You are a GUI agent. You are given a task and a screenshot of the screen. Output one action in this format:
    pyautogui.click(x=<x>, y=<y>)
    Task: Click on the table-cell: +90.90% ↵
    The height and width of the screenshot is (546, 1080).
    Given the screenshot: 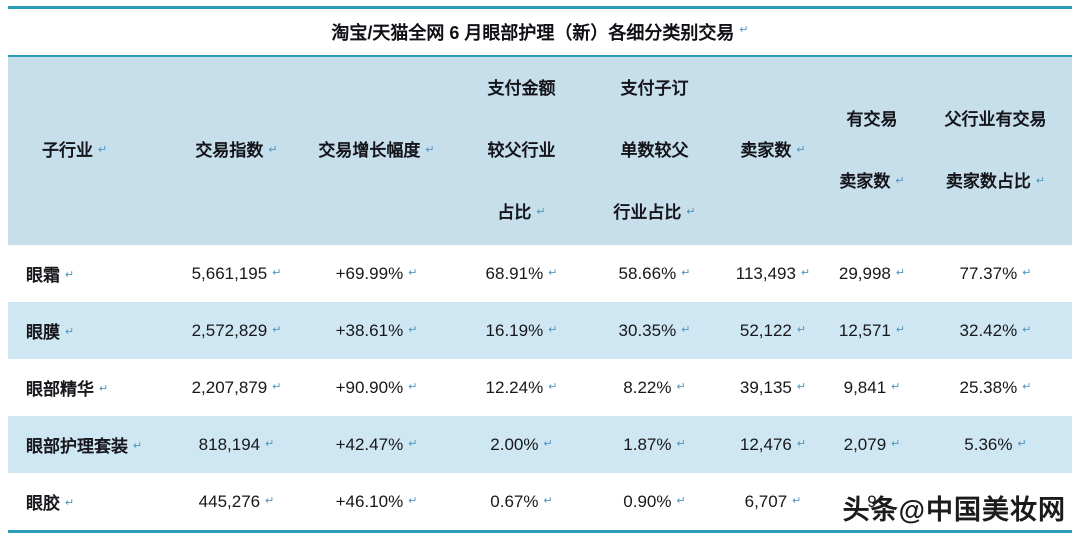 What is the action you would take?
    pyautogui.click(x=376, y=387)
    